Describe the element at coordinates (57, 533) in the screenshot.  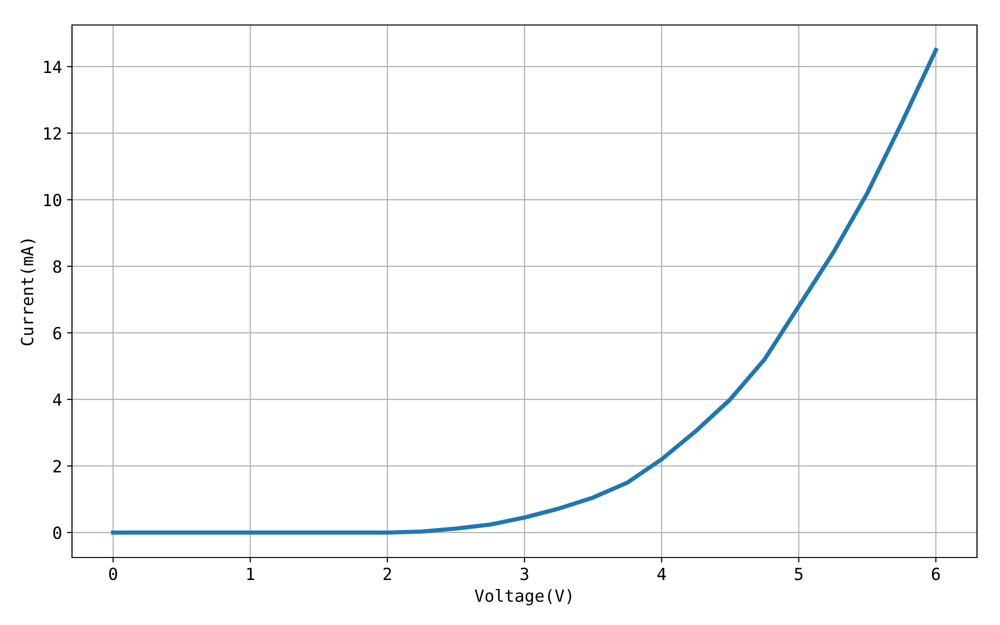
I see `y-tick-label: 0` at that location.